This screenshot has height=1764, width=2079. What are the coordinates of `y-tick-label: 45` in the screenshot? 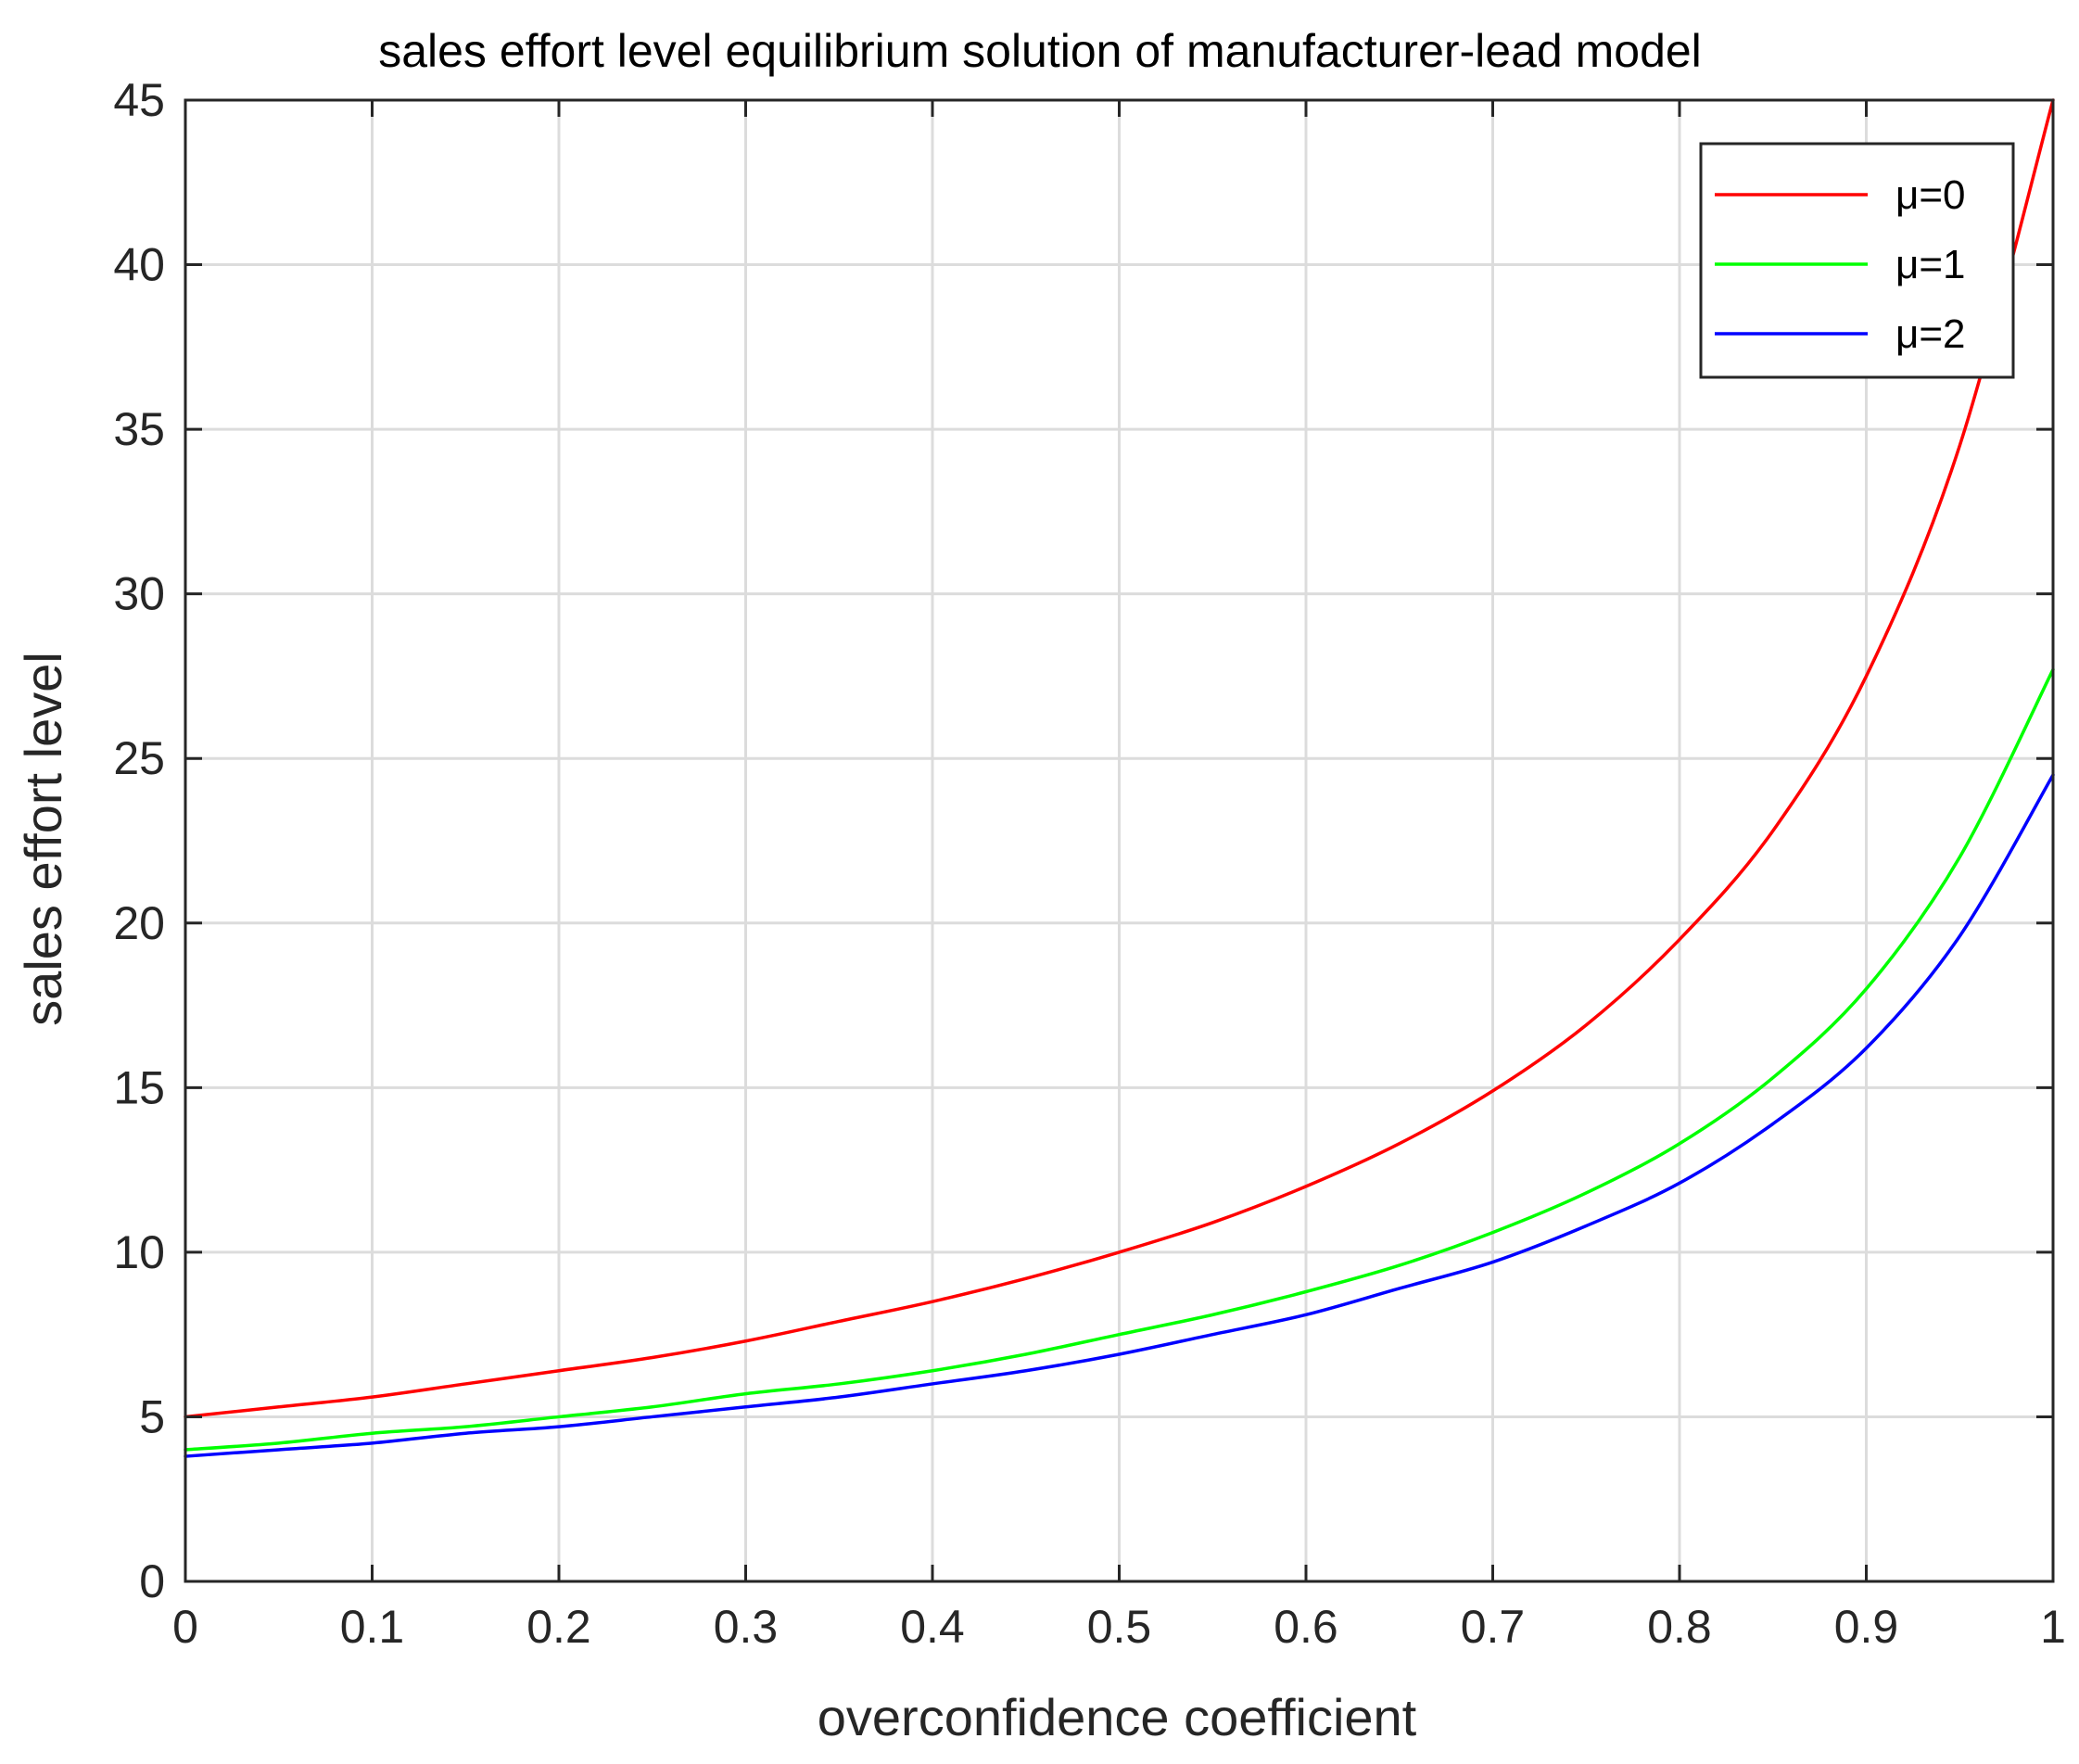 It's located at (139, 100).